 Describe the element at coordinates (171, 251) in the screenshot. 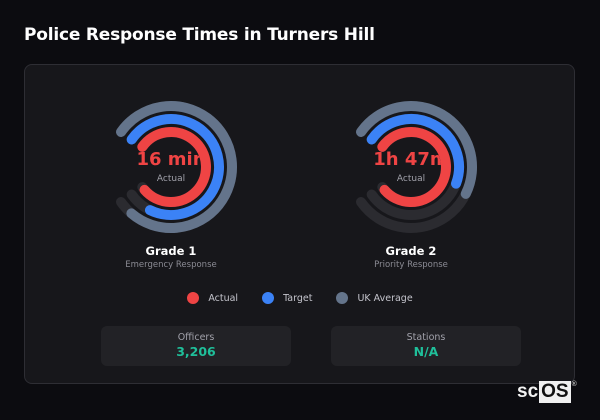

I see `grade-title: Grade 1` at that location.